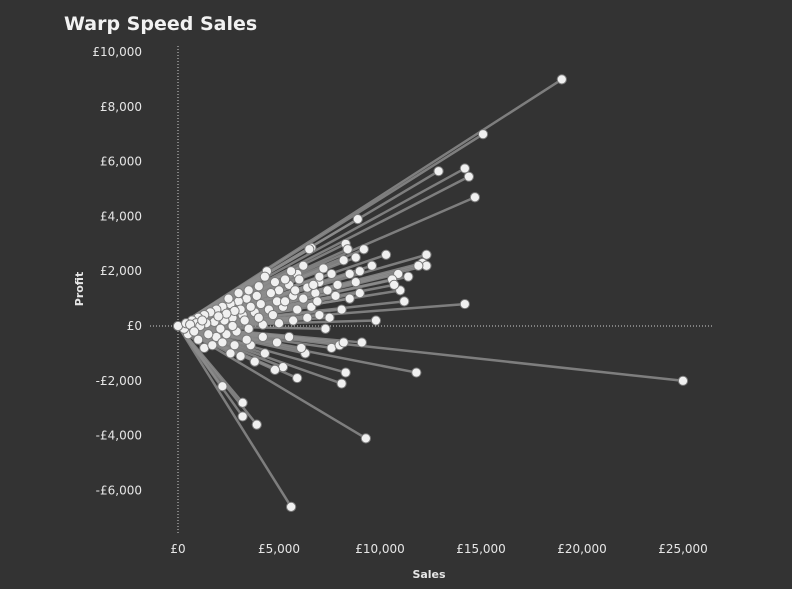  I want to click on x-tick-label: £20,000, so click(582, 549).